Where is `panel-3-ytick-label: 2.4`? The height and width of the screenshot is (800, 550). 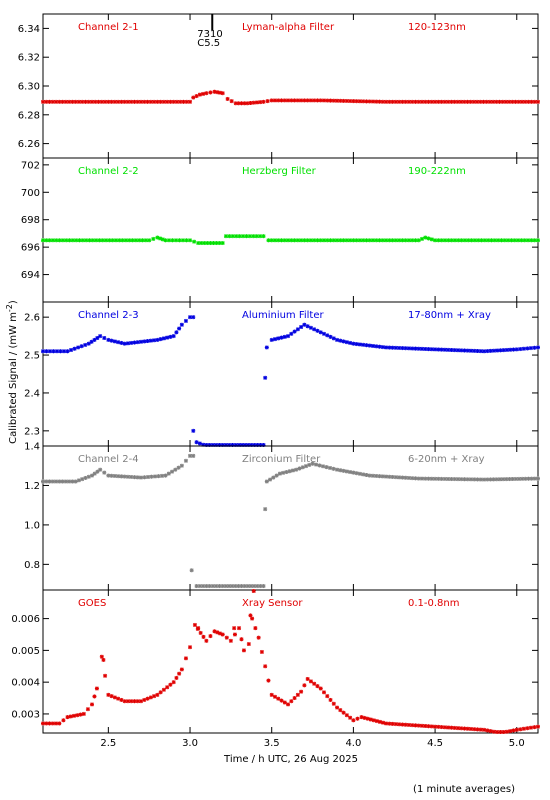 panel-3-ytick-label: 2.4 is located at coordinates (32, 393).